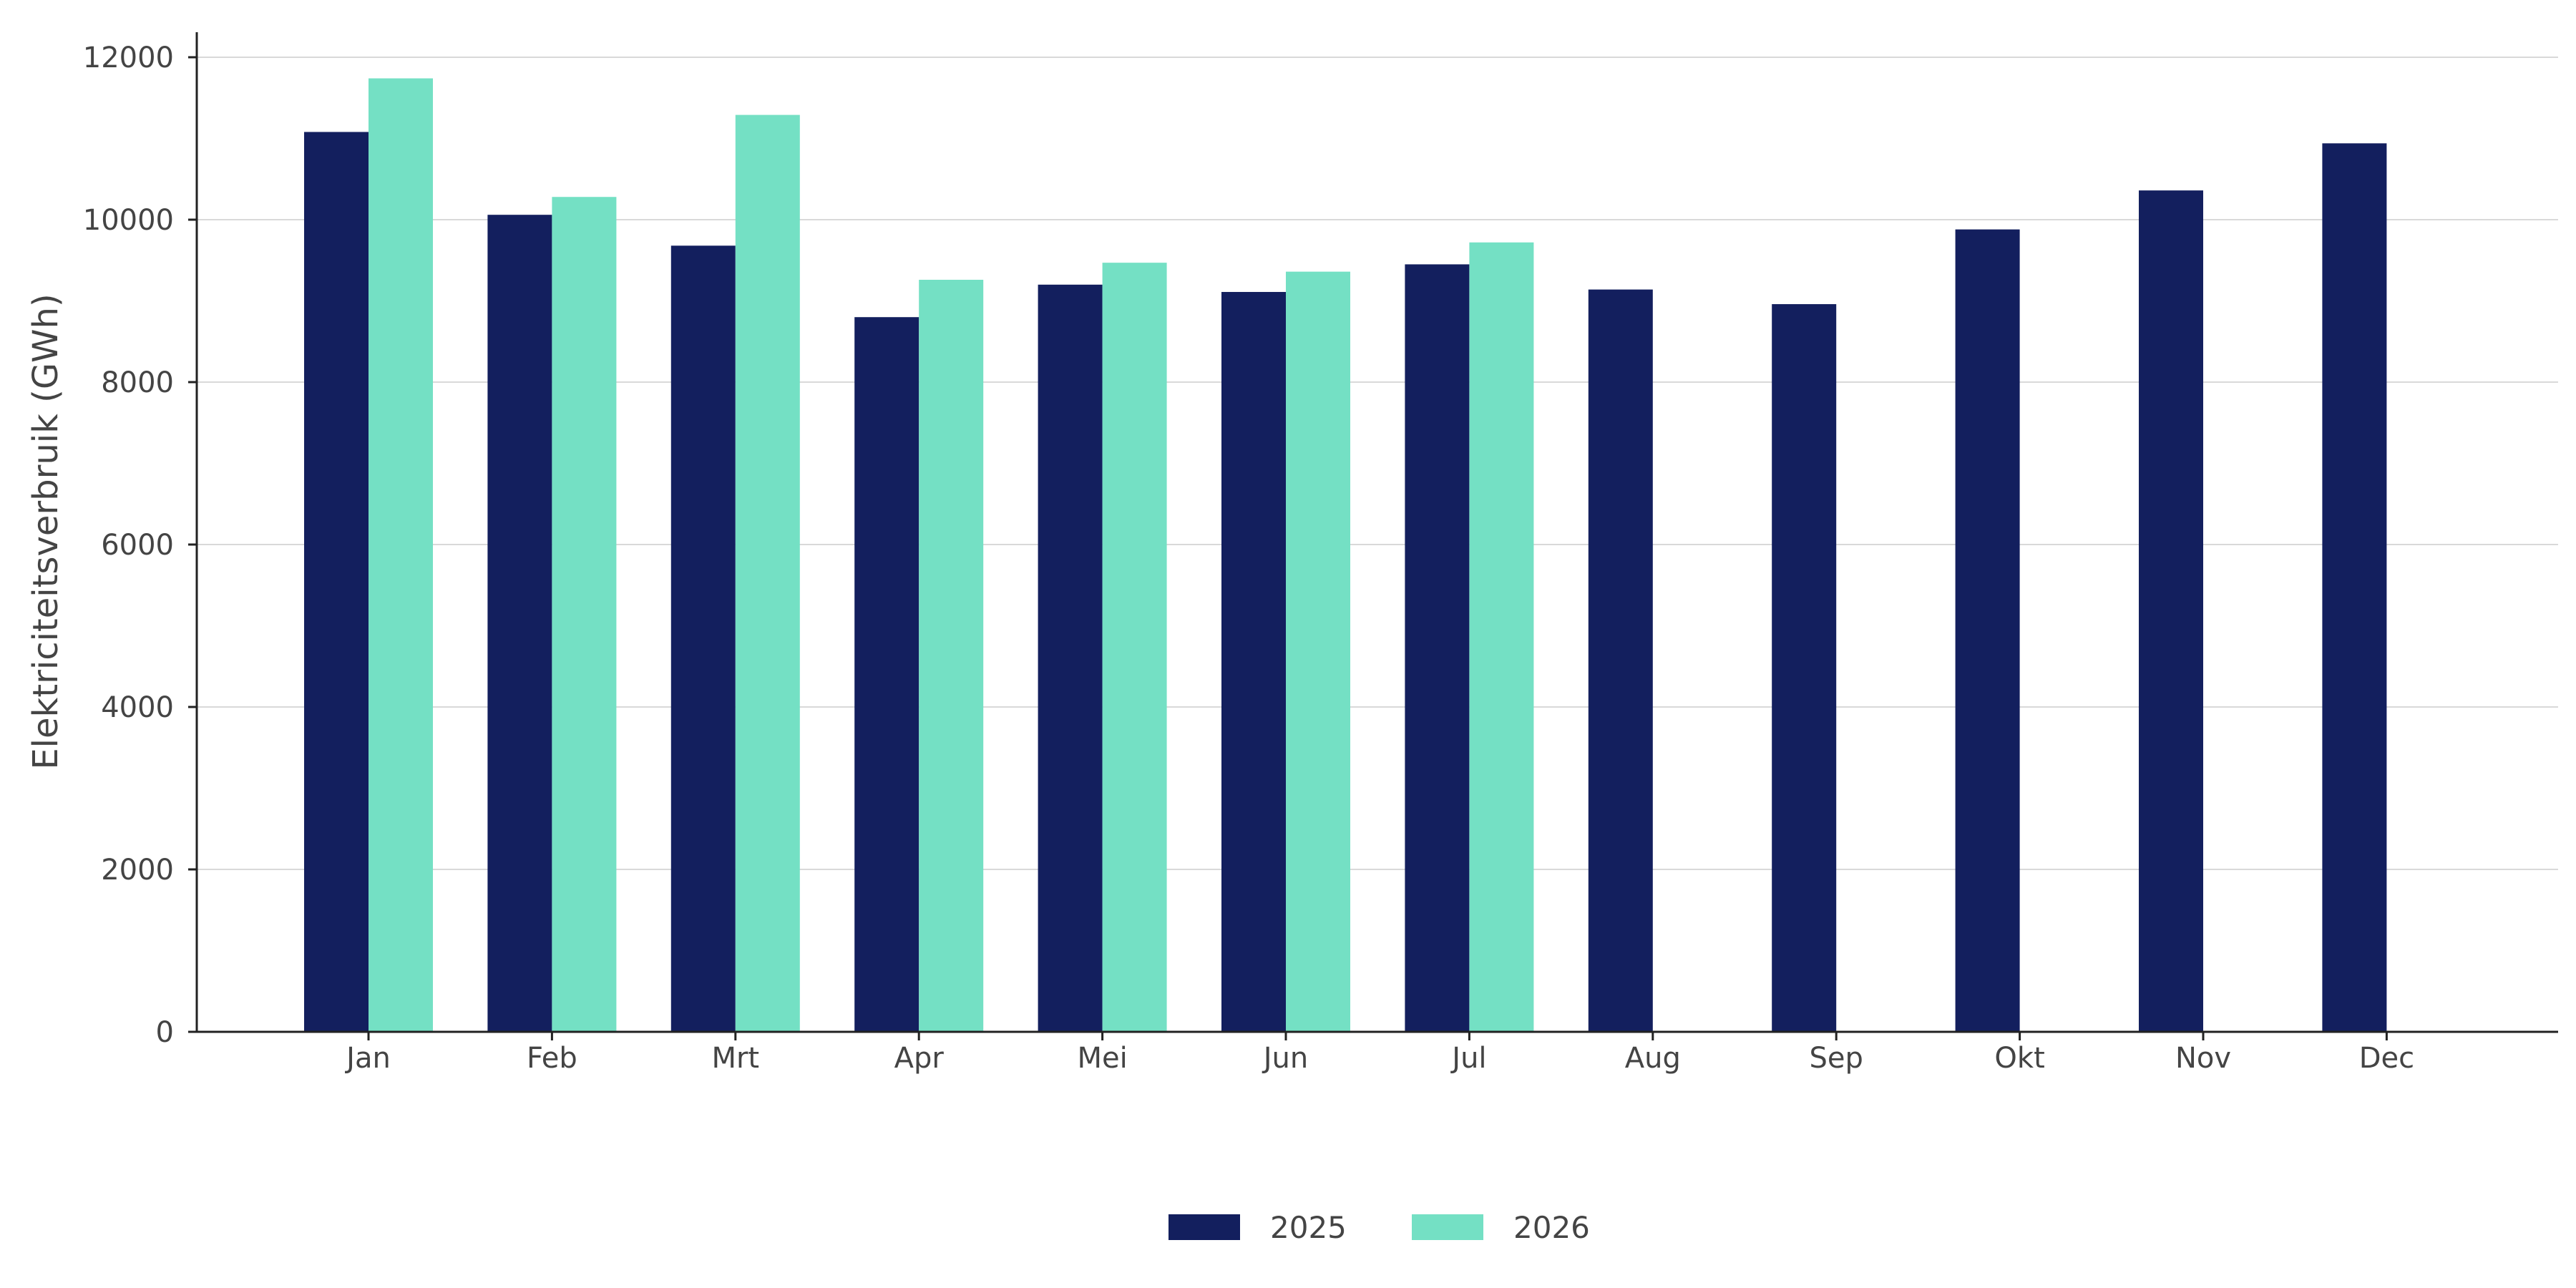 The width and height of the screenshot is (2576, 1288). Describe the element at coordinates (767, 573) in the screenshot. I see `bar-2026-Mrt` at that location.